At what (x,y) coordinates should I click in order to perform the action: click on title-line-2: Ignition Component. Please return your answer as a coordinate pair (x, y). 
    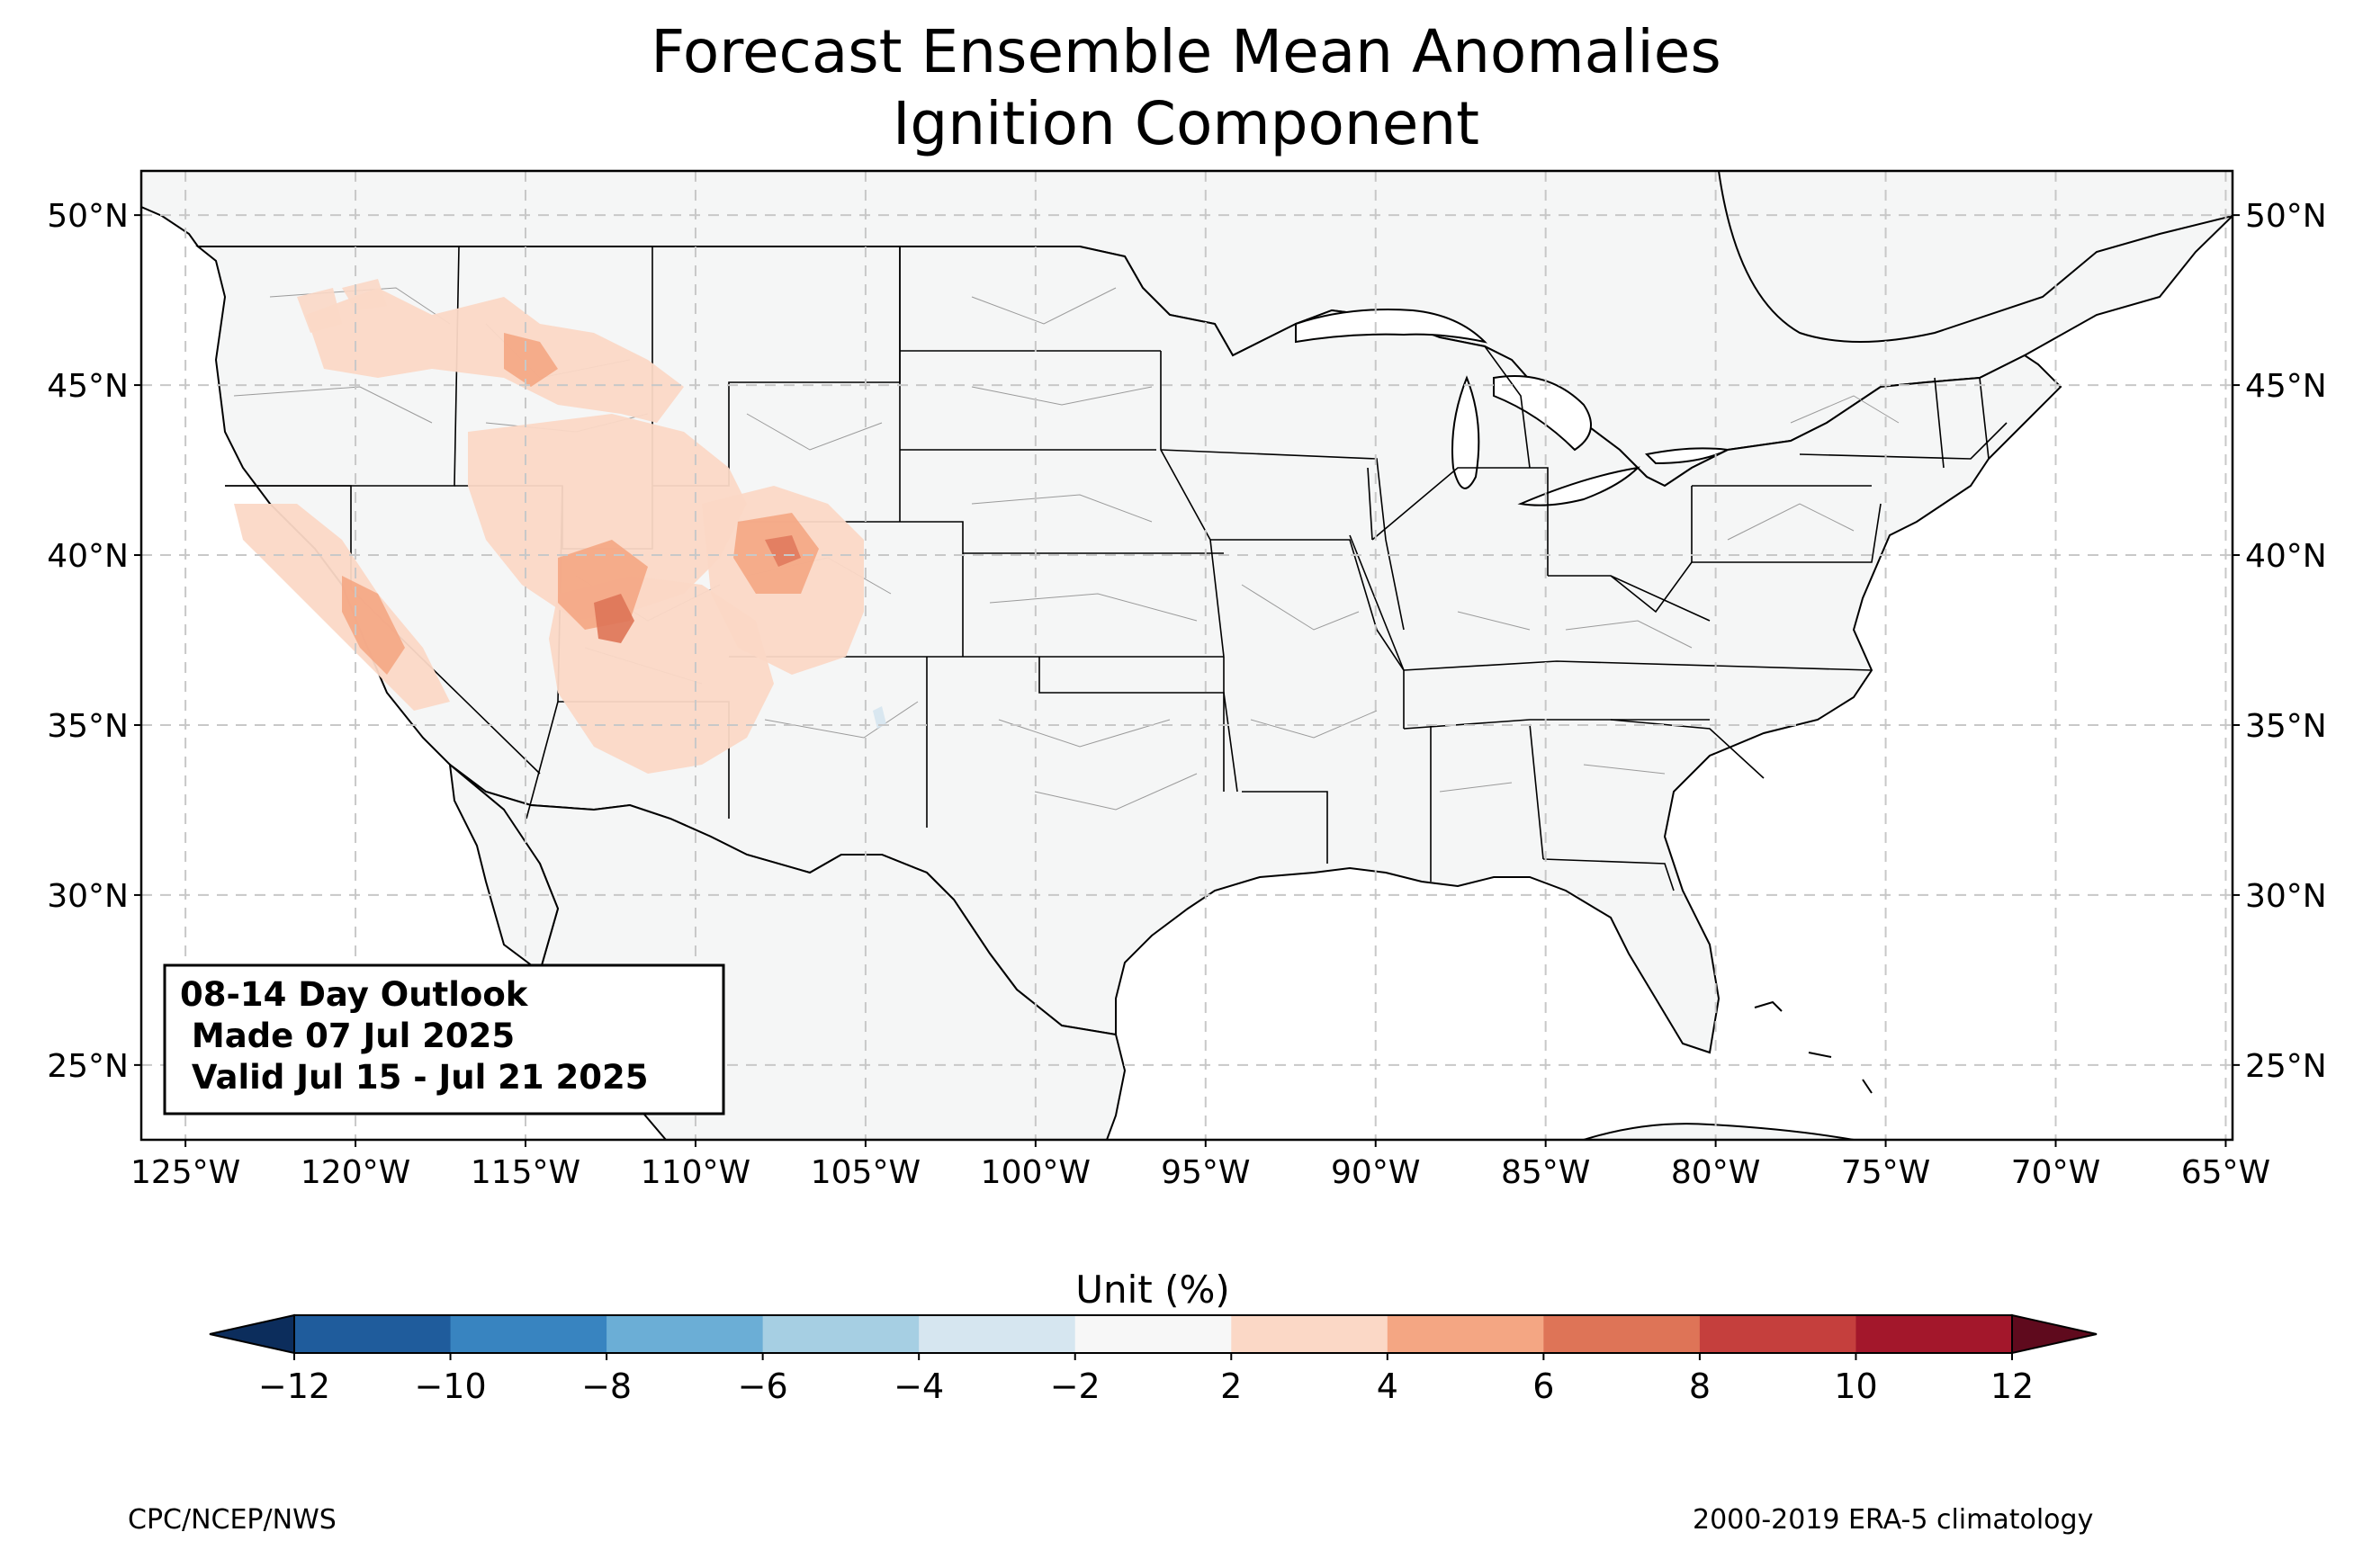
    Looking at the image, I should click on (1186, 123).